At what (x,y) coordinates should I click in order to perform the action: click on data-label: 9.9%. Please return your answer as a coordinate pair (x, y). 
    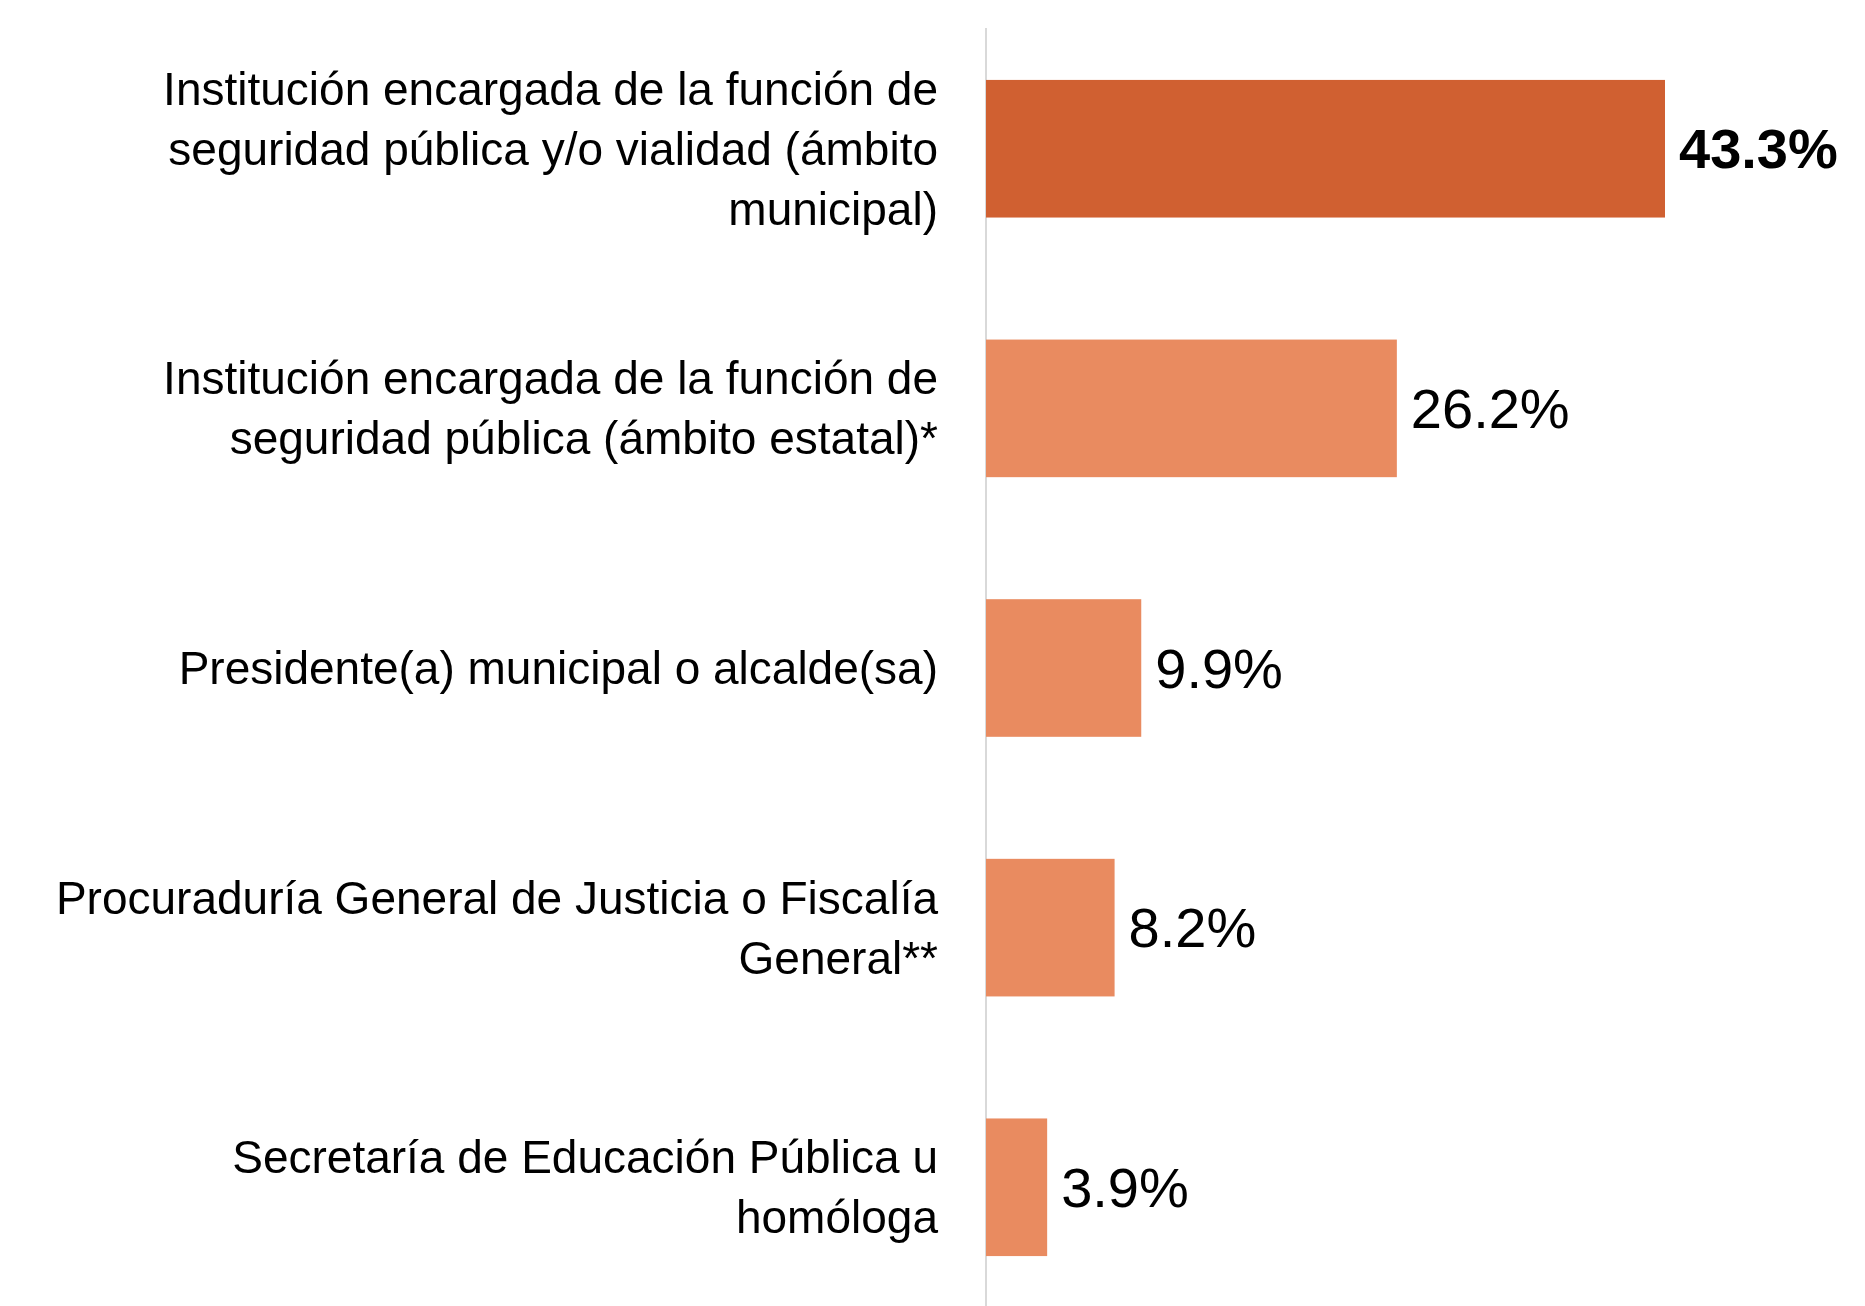
    Looking at the image, I should click on (1219, 668).